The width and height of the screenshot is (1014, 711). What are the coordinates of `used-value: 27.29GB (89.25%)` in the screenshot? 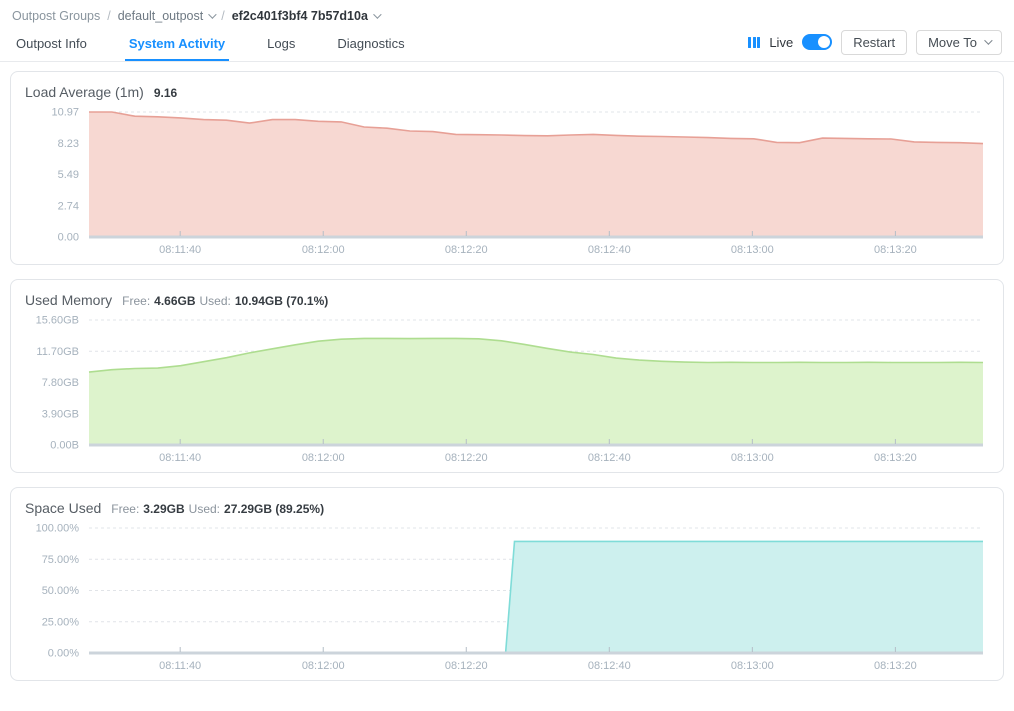 It's located at (274, 509).